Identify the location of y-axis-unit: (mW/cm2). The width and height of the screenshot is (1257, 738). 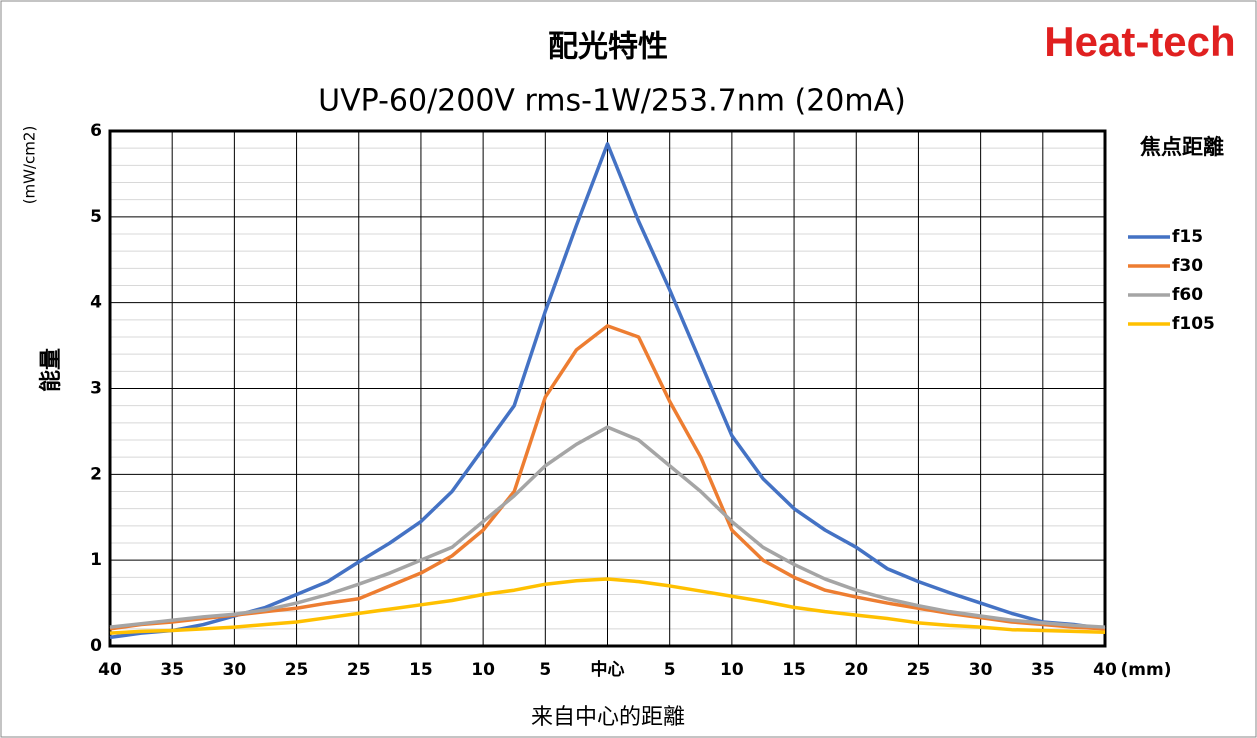
(30, 165).